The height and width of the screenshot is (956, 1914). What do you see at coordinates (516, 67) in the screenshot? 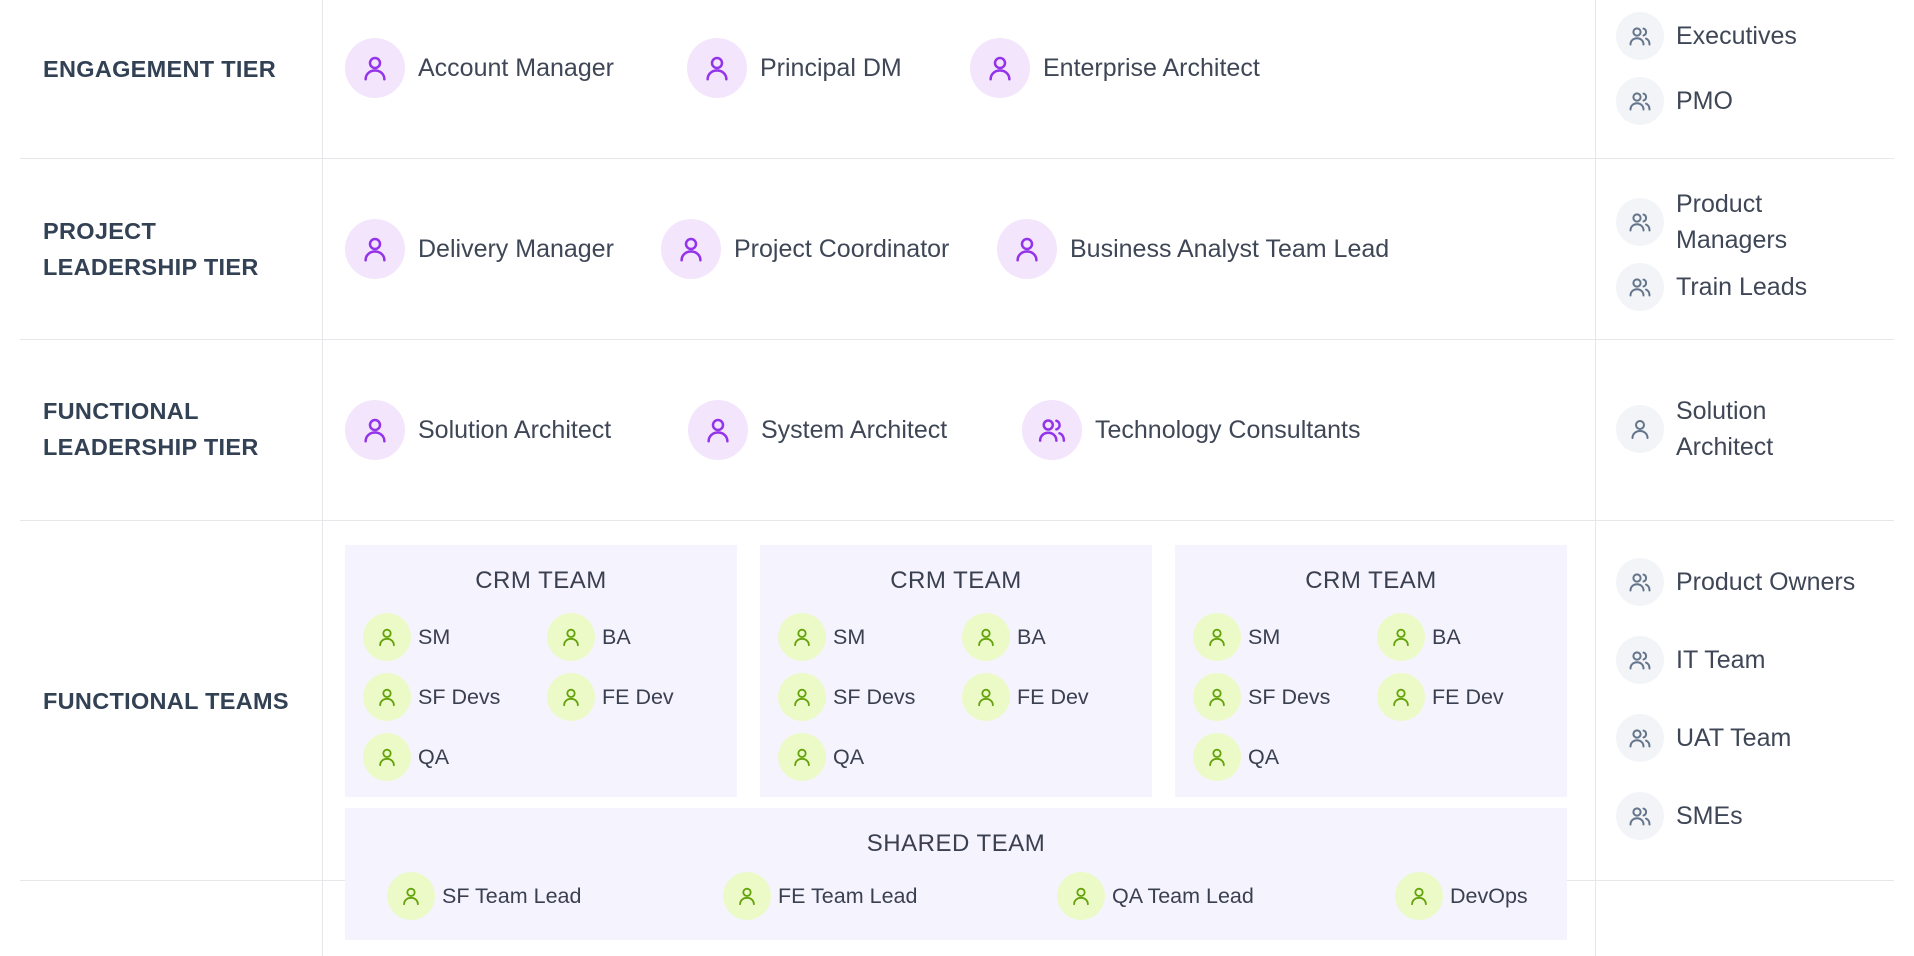
I see `role-label: Account Manager` at bounding box center [516, 67].